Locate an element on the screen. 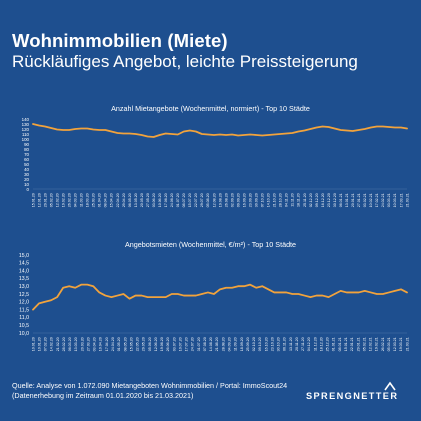  x-tick-label: 18.03.20 is located at coordinates (88, 200).